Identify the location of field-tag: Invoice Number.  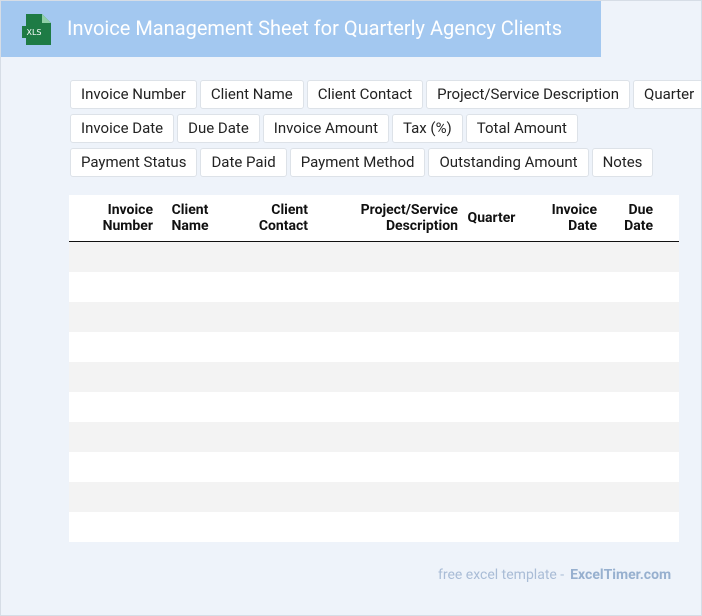
(133, 94).